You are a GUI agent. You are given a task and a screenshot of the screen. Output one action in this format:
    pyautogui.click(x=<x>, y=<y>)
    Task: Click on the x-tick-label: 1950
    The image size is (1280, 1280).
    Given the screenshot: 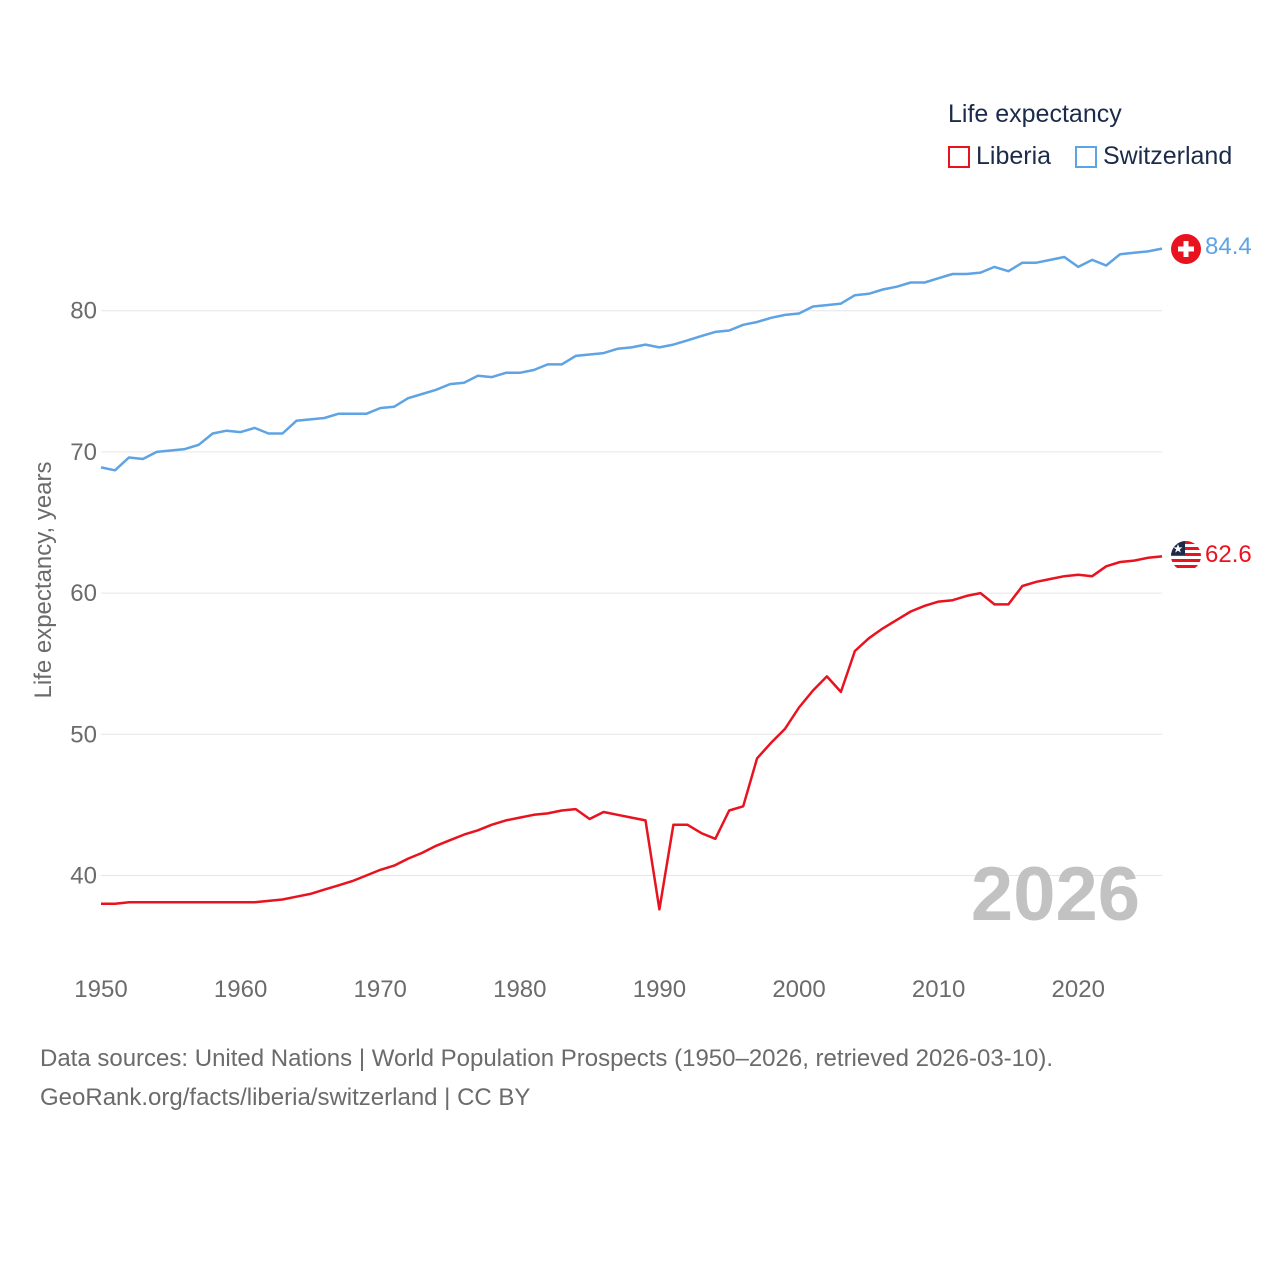 What is the action you would take?
    pyautogui.click(x=100, y=989)
    